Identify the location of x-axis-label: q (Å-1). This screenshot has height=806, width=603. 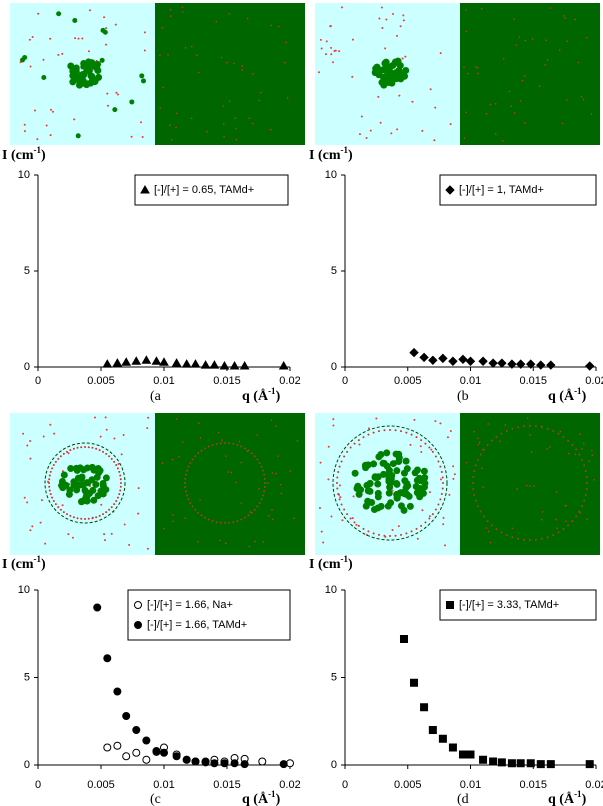
(261, 395).